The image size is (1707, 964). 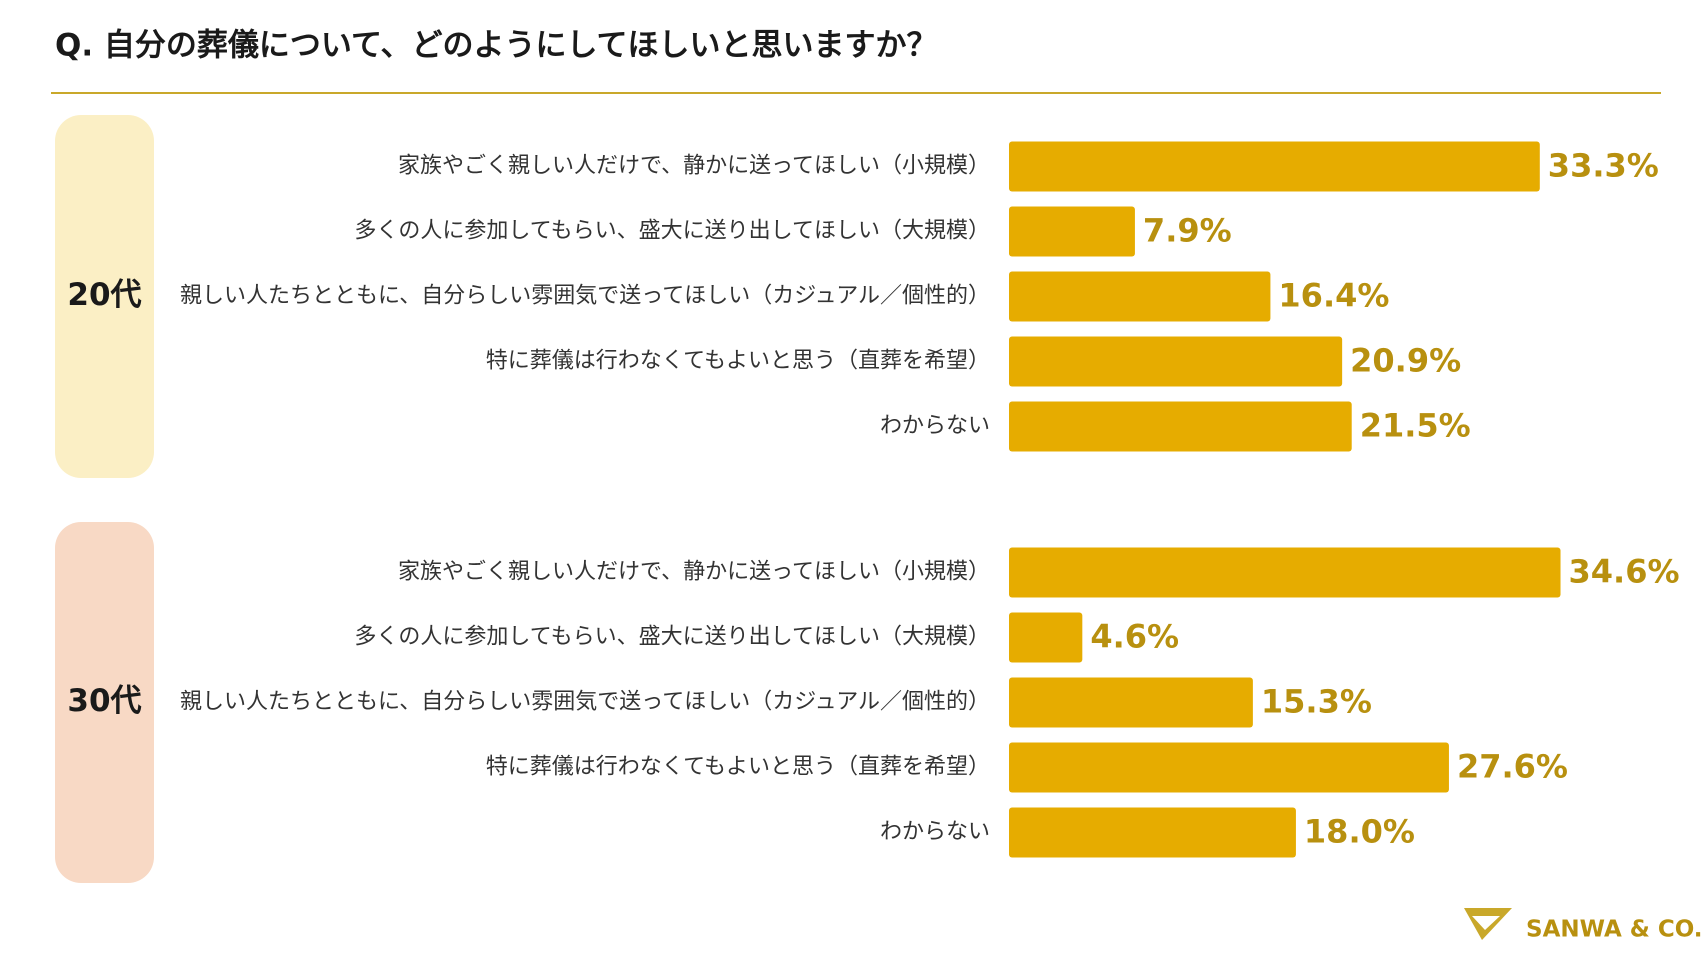 What do you see at coordinates (1134, 637) in the screenshot?
I see `value-label: 4.6%` at bounding box center [1134, 637].